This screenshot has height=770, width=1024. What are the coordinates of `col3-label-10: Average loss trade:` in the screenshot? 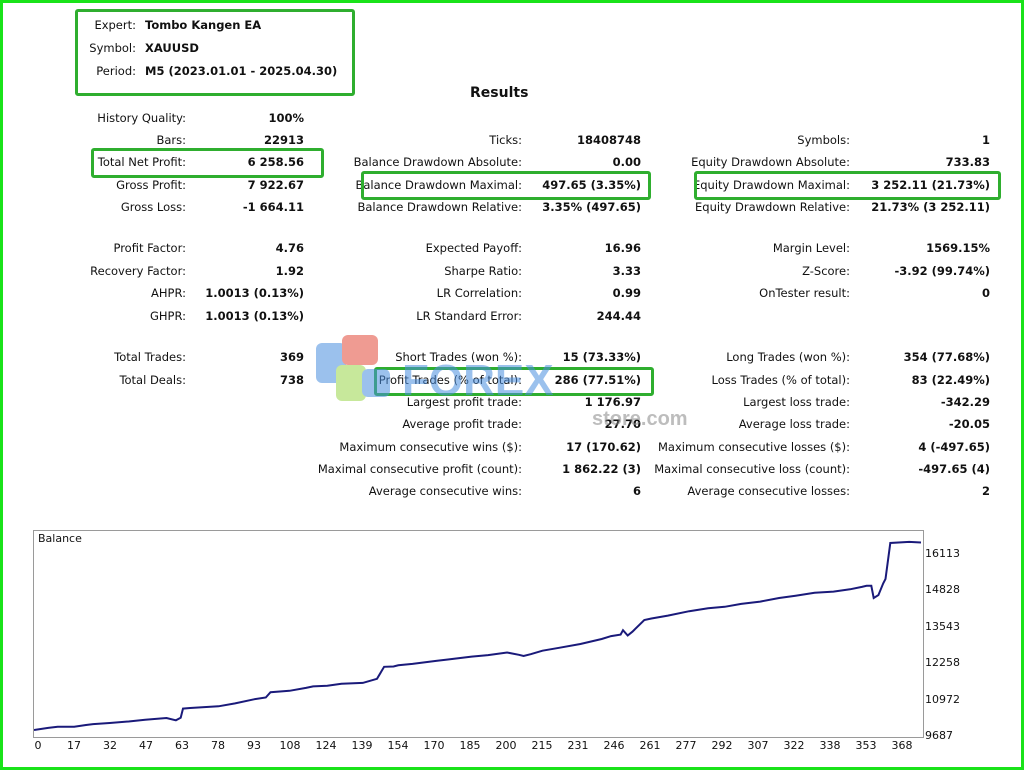 It's located at (794, 424).